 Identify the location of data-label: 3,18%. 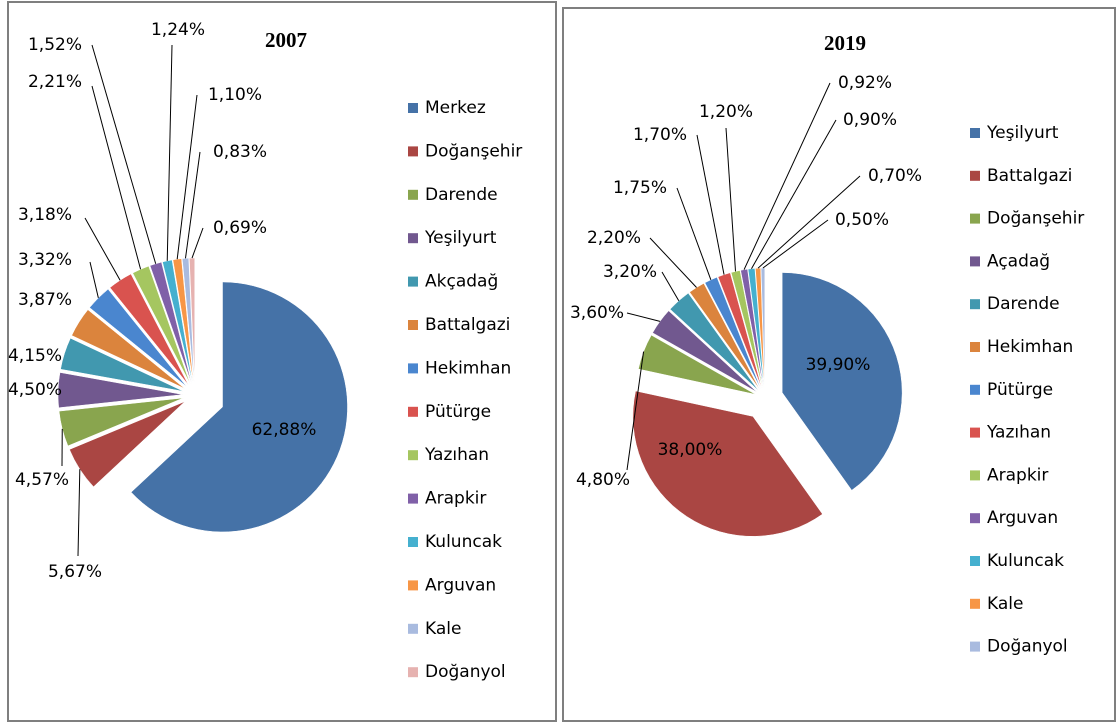
(45, 215).